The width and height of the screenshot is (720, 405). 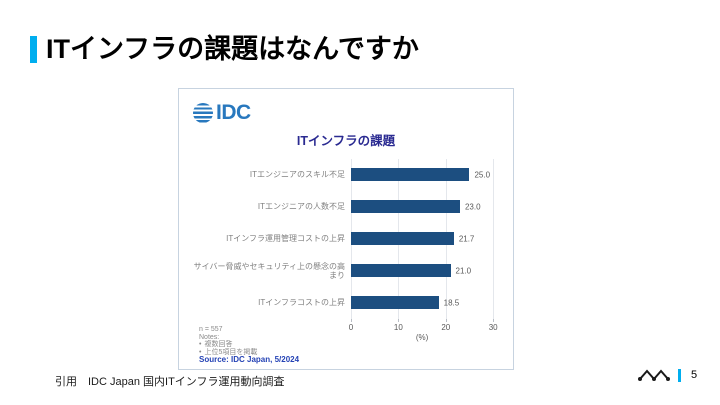 What do you see at coordinates (346, 141) in the screenshot?
I see `chart-title: ITインフラの課題` at bounding box center [346, 141].